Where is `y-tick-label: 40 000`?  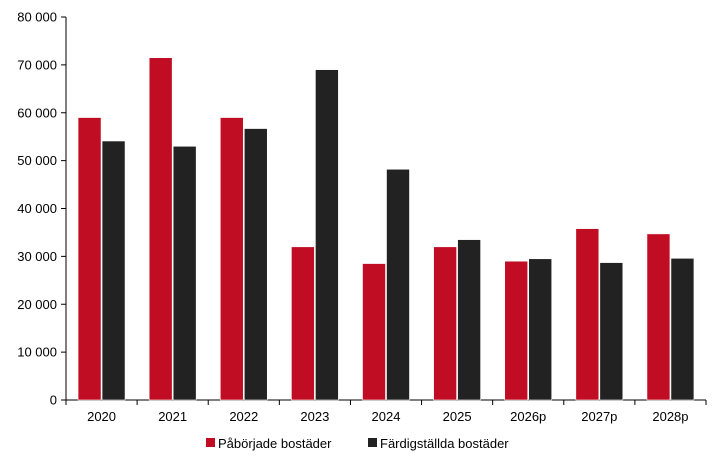
y-tick-label: 40 000 is located at coordinates (37, 208).